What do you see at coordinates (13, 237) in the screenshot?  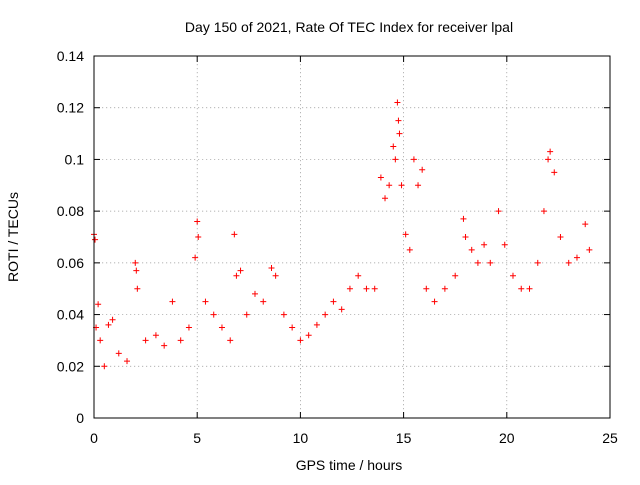 I see `y-axis-label: ROTI / TECUs` at bounding box center [13, 237].